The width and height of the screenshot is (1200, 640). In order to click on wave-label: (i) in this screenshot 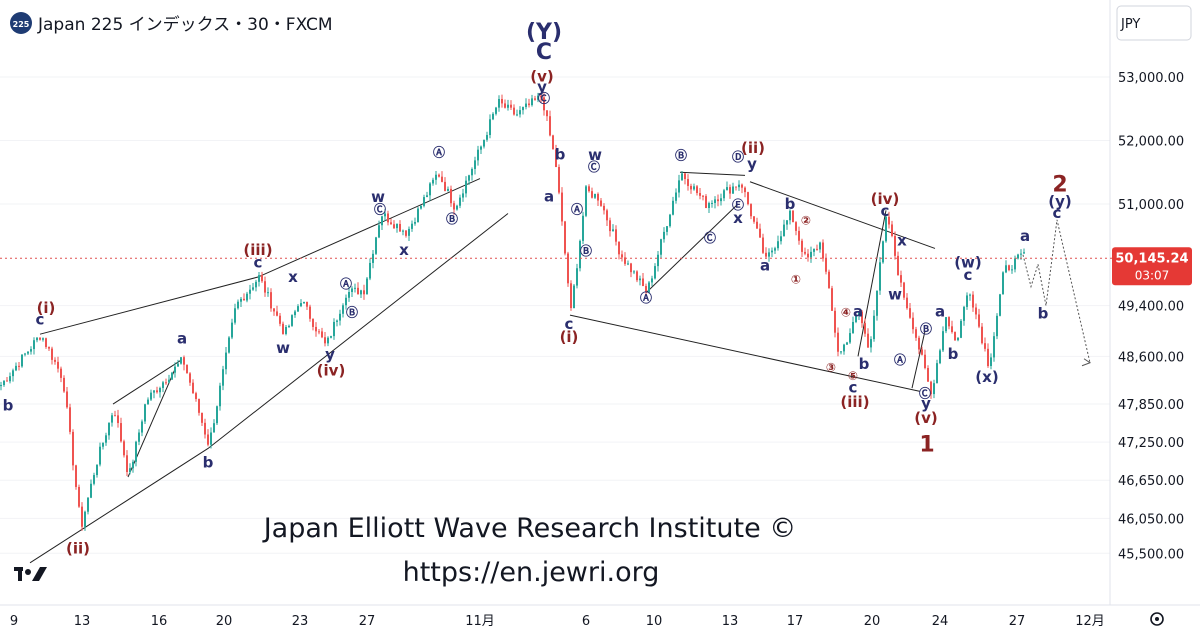, I will do `click(569, 337)`.